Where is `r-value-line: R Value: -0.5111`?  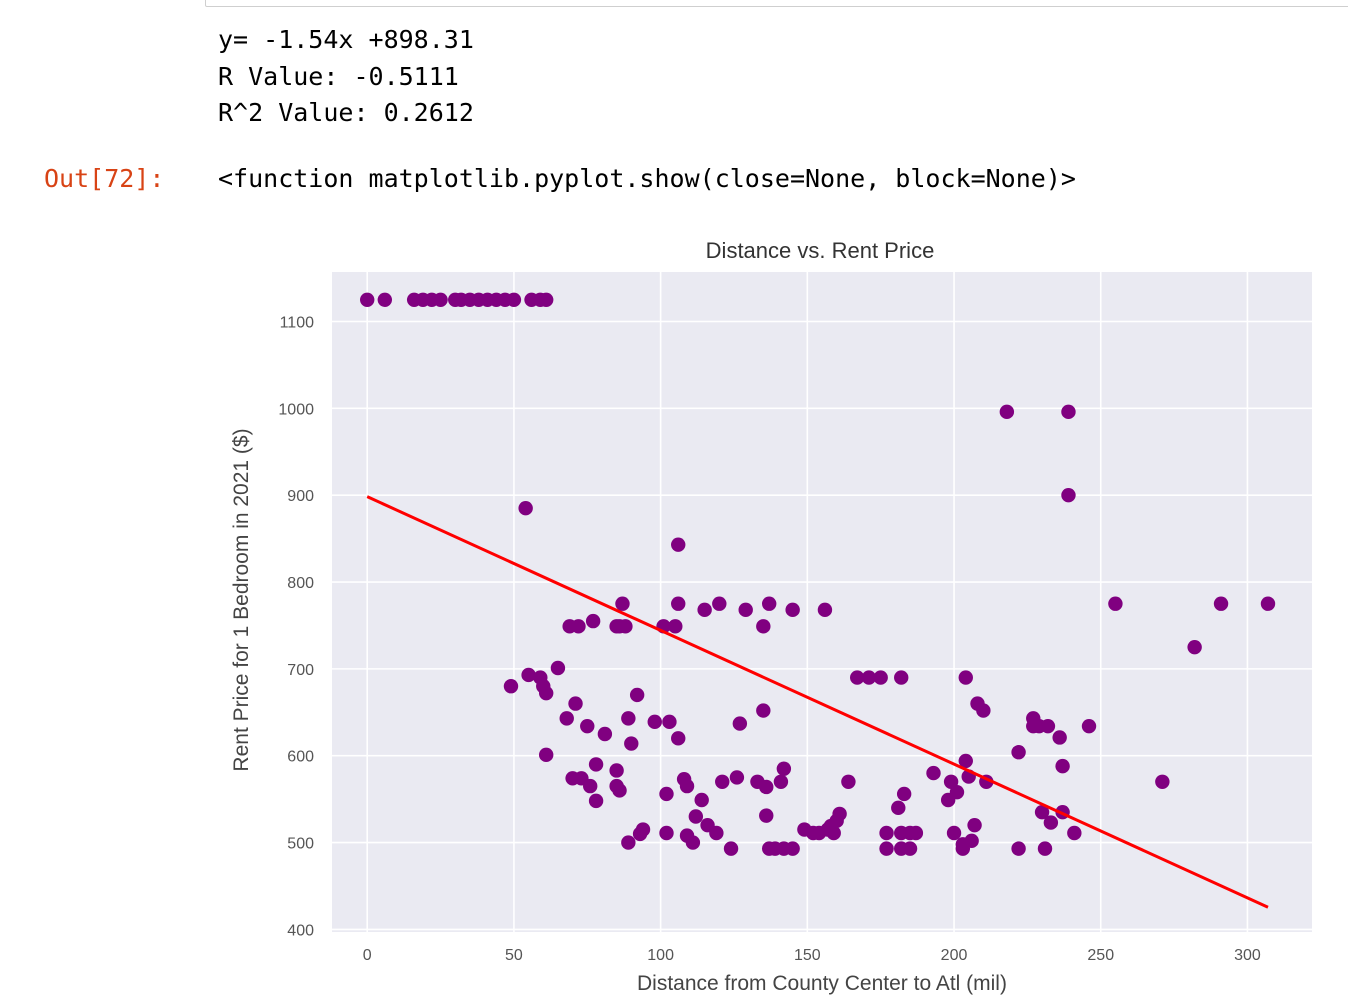 r-value-line: R Value: -0.5111 is located at coordinates (338, 76).